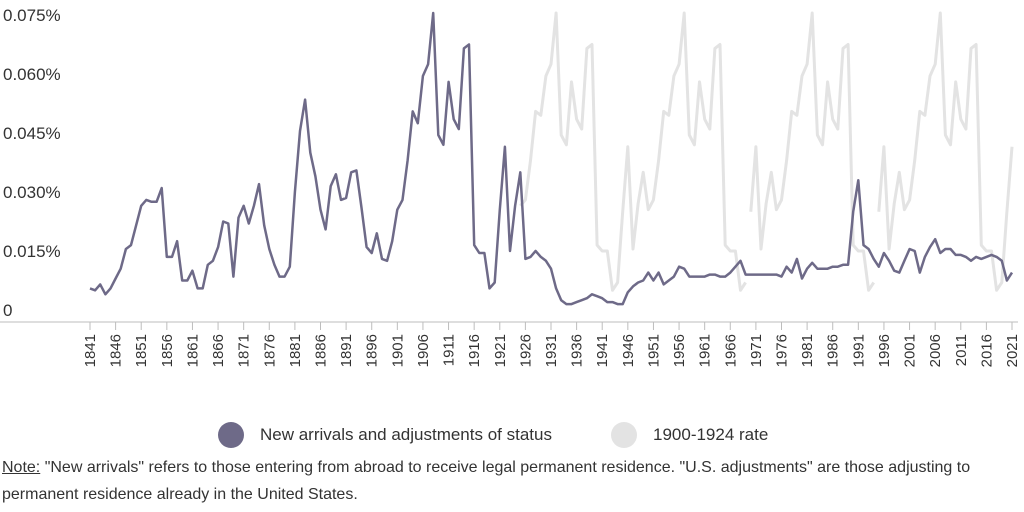 The height and width of the screenshot is (512, 1024). What do you see at coordinates (1012, 350) in the screenshot?
I see `x-tick-label: 2021` at bounding box center [1012, 350].